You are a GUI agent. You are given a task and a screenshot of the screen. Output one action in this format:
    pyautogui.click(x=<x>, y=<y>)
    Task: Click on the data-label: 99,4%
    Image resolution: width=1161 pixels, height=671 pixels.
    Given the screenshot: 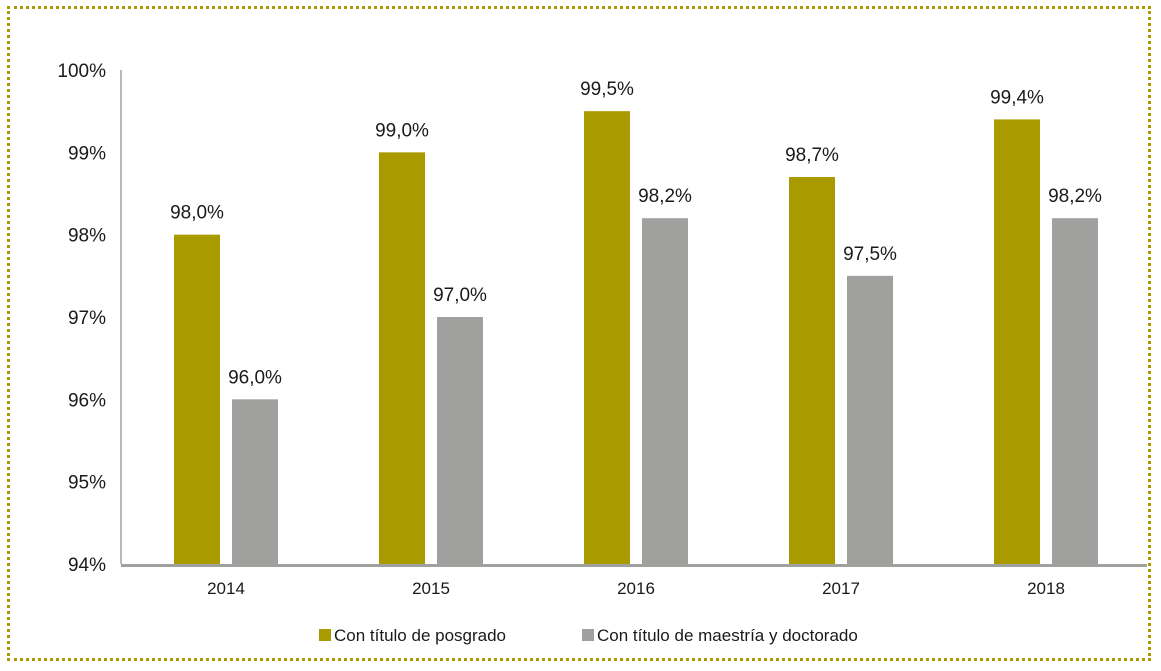 What is the action you would take?
    pyautogui.click(x=1017, y=97)
    